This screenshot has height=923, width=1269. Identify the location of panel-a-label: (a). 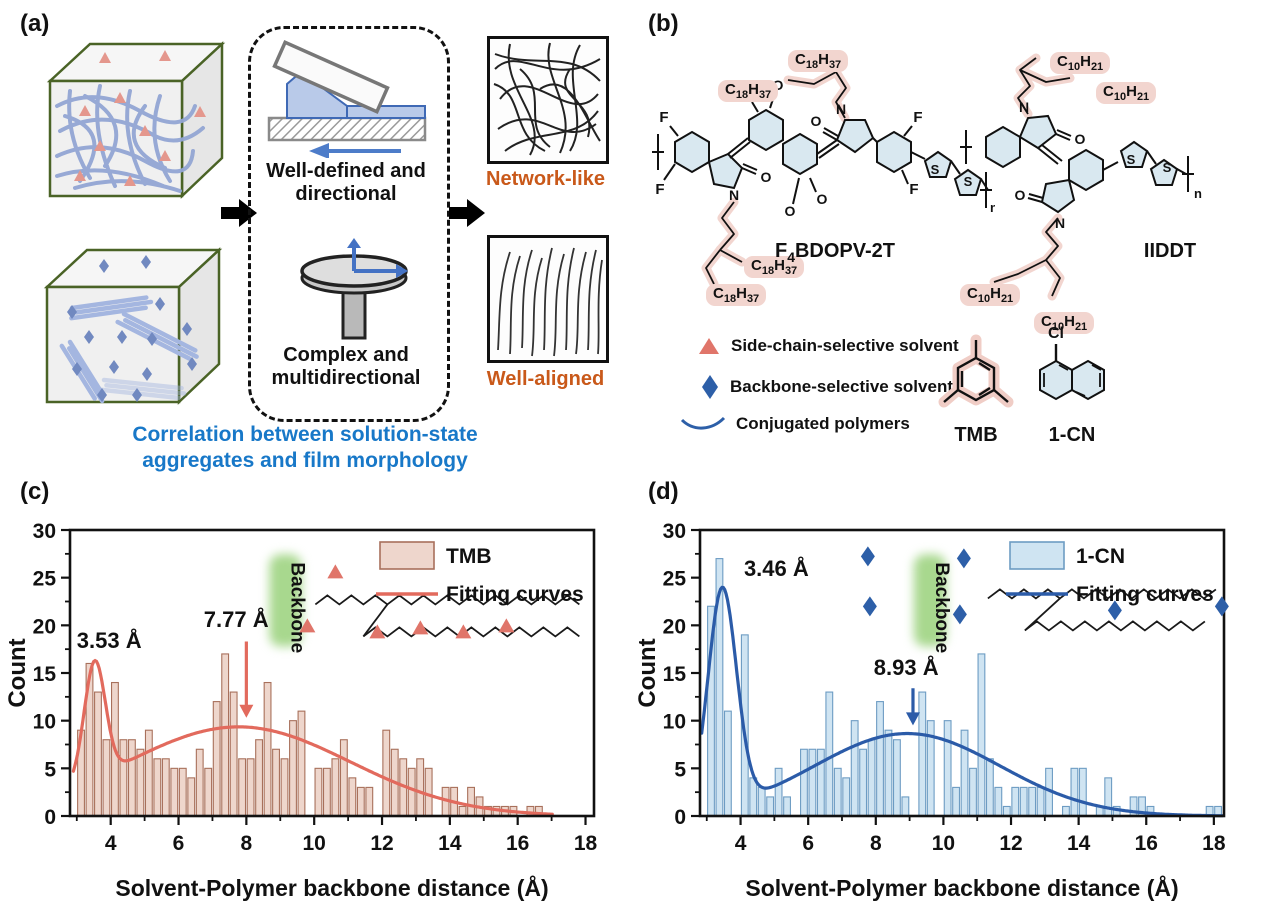
(35, 23).